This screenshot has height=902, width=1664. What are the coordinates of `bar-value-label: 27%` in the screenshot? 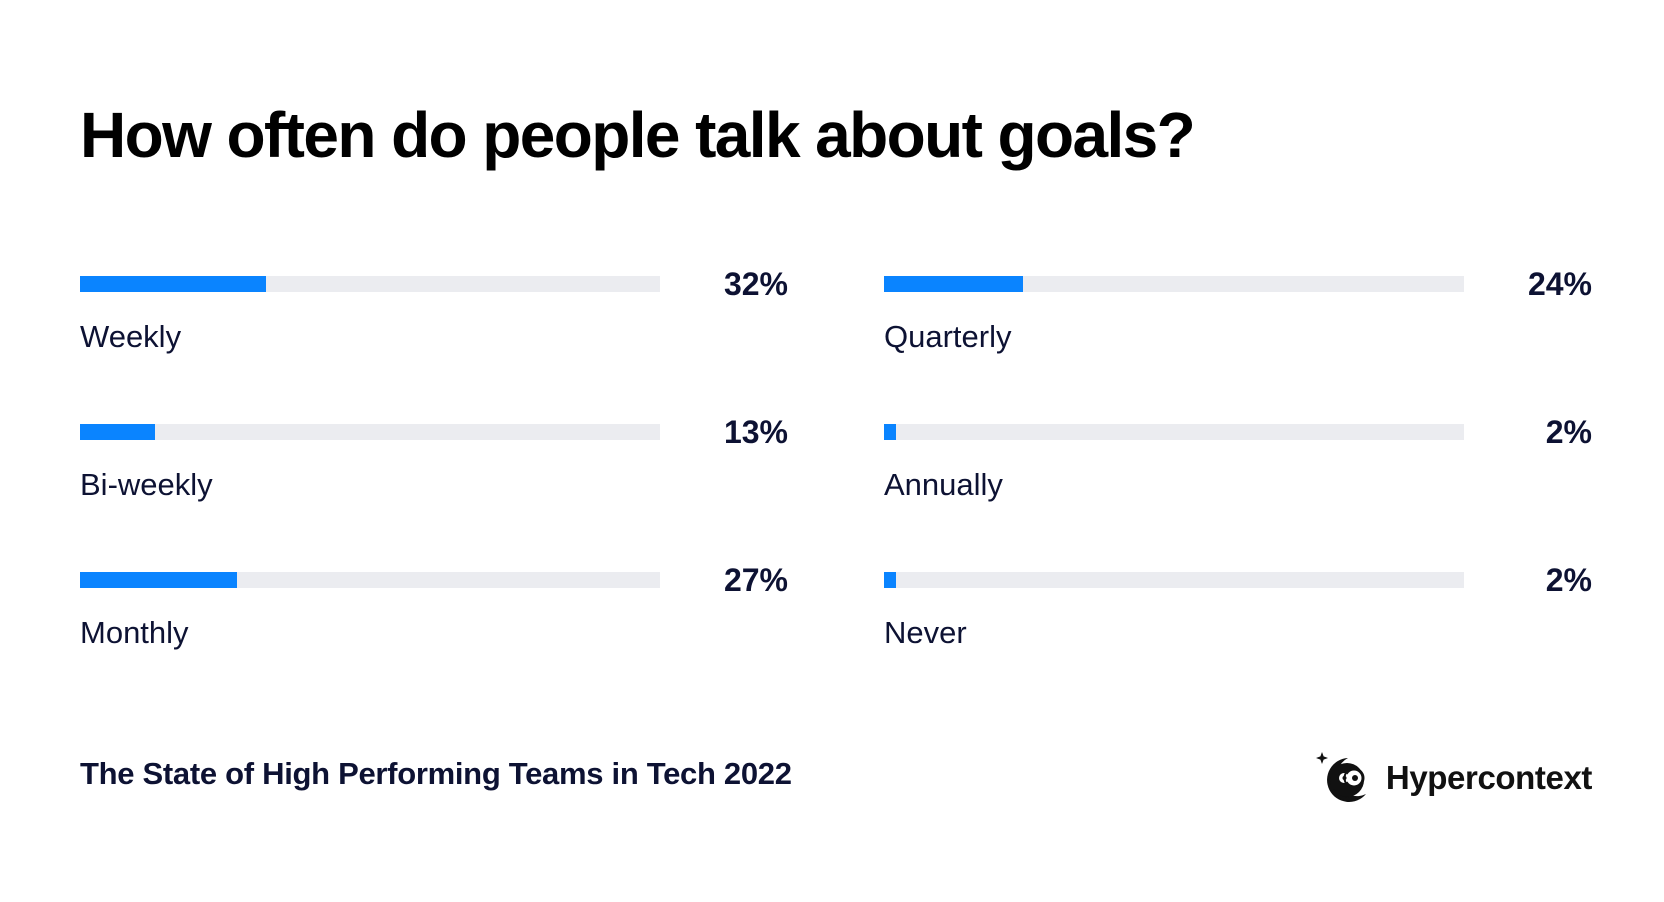 It's located at (755, 580).